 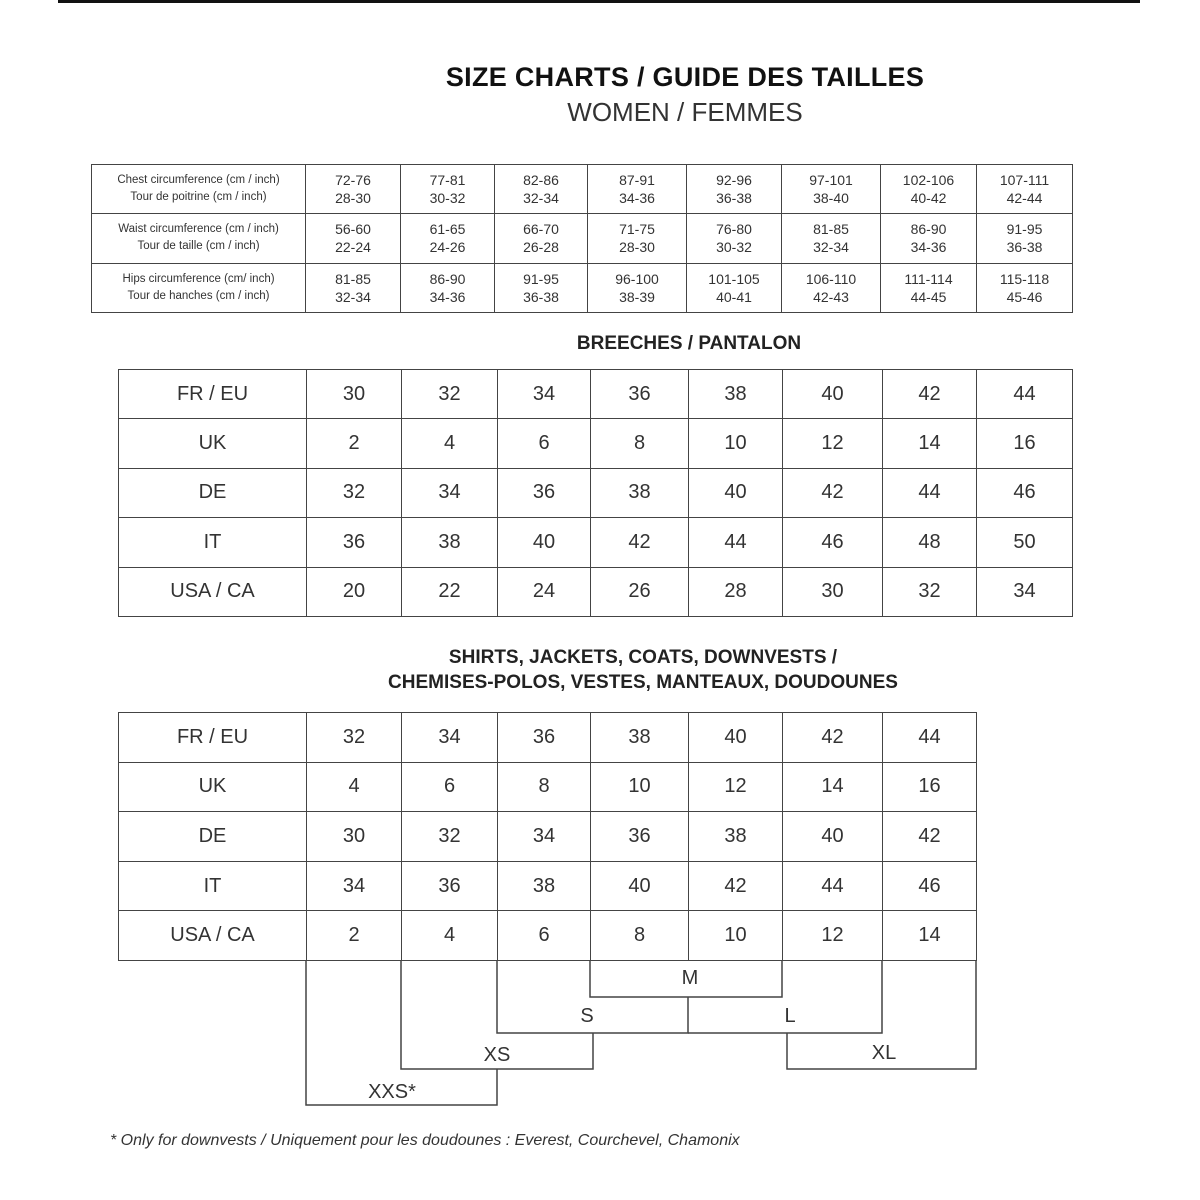 What do you see at coordinates (643, 657) in the screenshot?
I see `shirts-heading-line1: SHIRTS, JACKETS, COATS, DOWNVESTS /` at bounding box center [643, 657].